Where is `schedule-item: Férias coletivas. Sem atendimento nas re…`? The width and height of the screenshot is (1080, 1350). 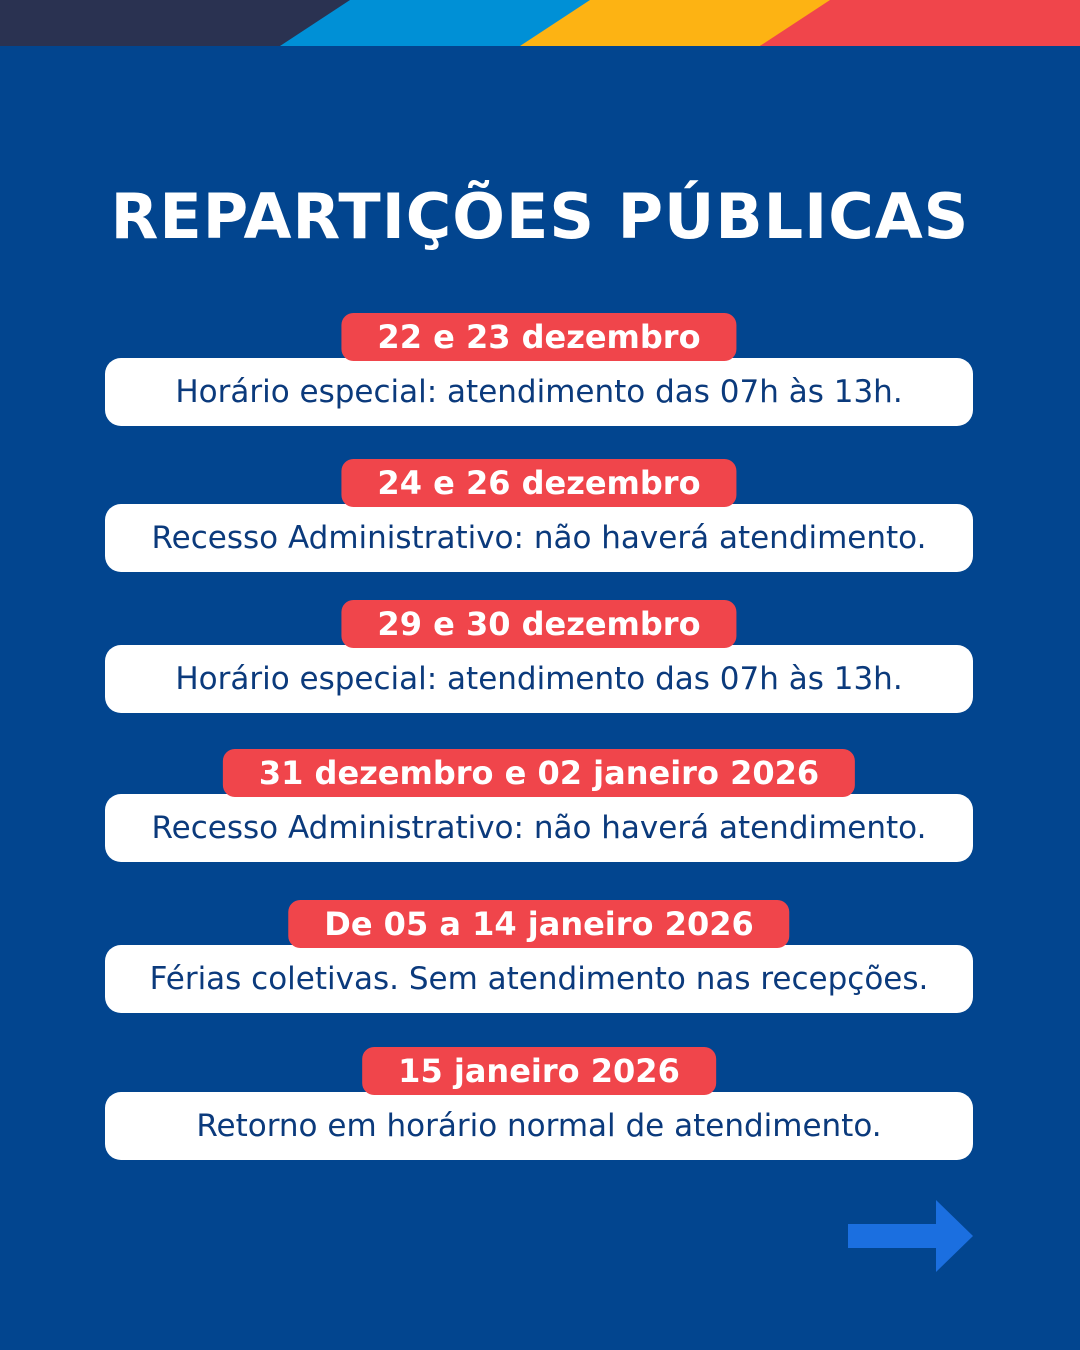 schedule-item: Férias coletivas. Sem atendimento nas re… is located at coordinates (539, 956).